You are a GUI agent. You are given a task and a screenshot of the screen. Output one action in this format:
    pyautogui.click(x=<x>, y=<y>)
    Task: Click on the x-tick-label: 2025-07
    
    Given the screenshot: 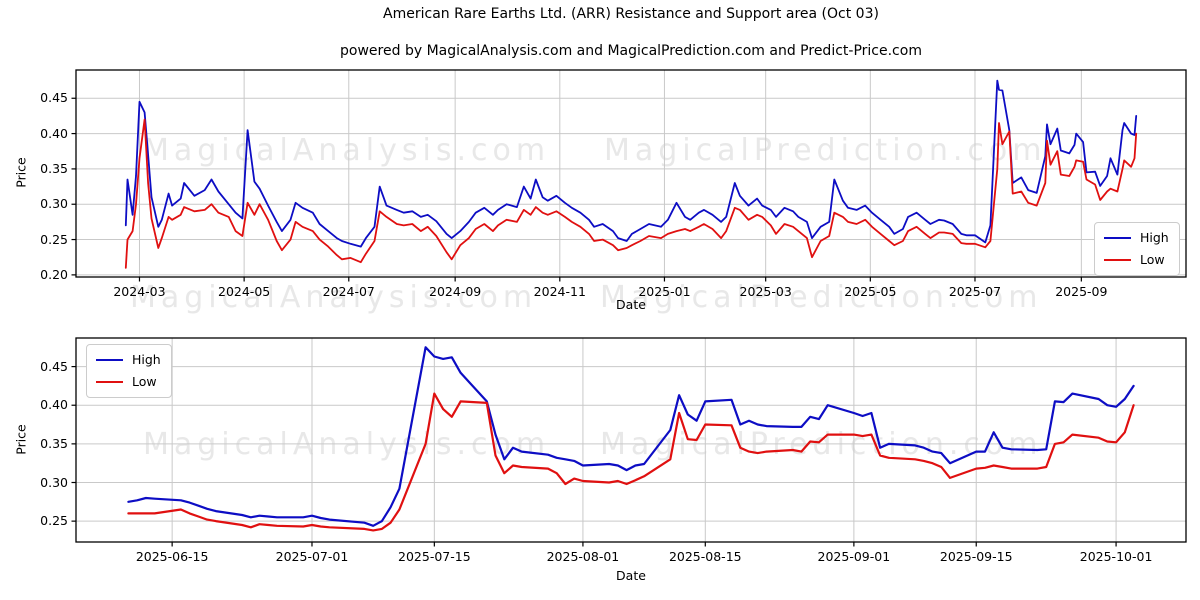 What is the action you would take?
    pyautogui.click(x=975, y=291)
    